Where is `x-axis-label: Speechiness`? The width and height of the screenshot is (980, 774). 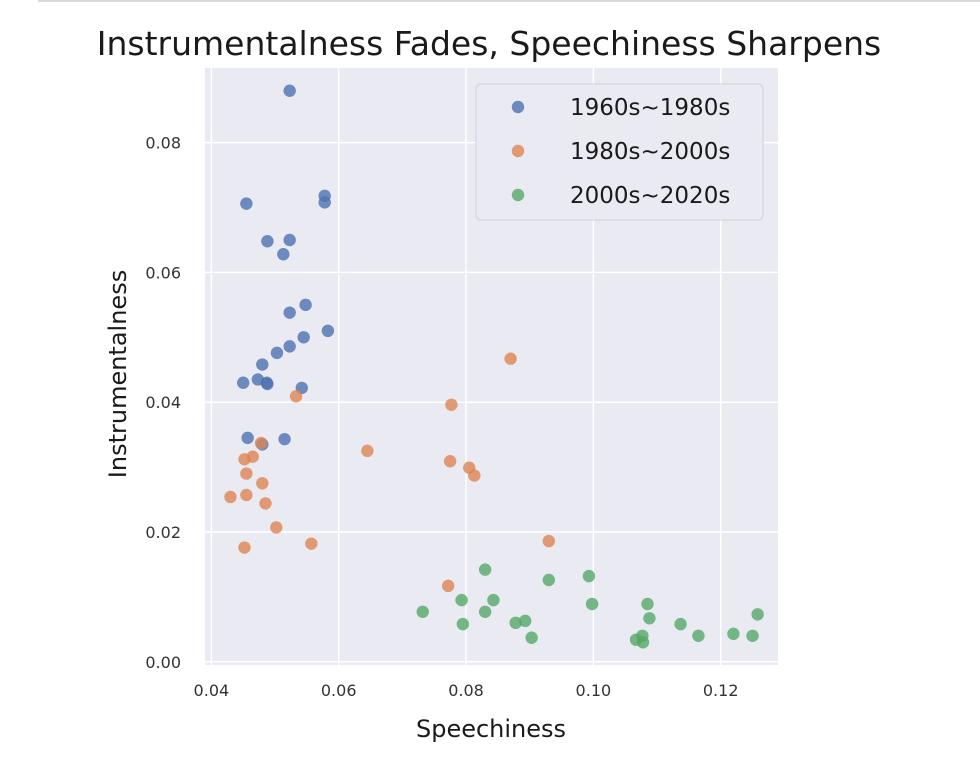 x-axis-label: Speechiness is located at coordinates (491, 729).